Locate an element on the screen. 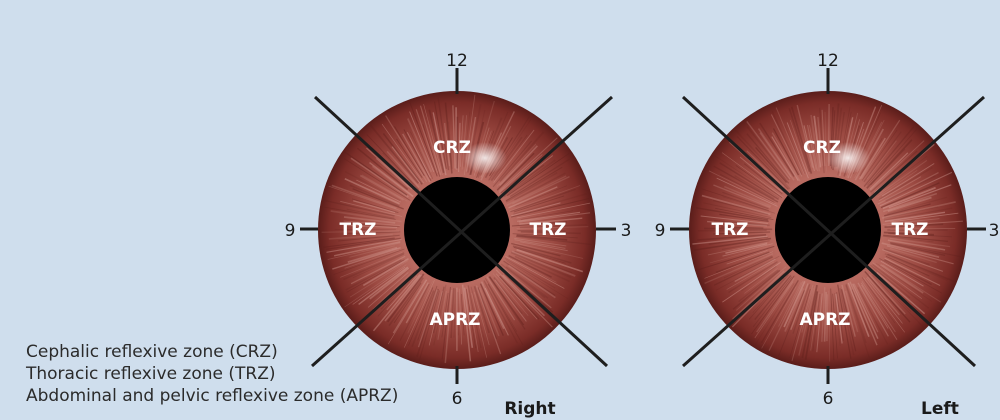  clock-label-12: 12 is located at coordinates (457, 61).